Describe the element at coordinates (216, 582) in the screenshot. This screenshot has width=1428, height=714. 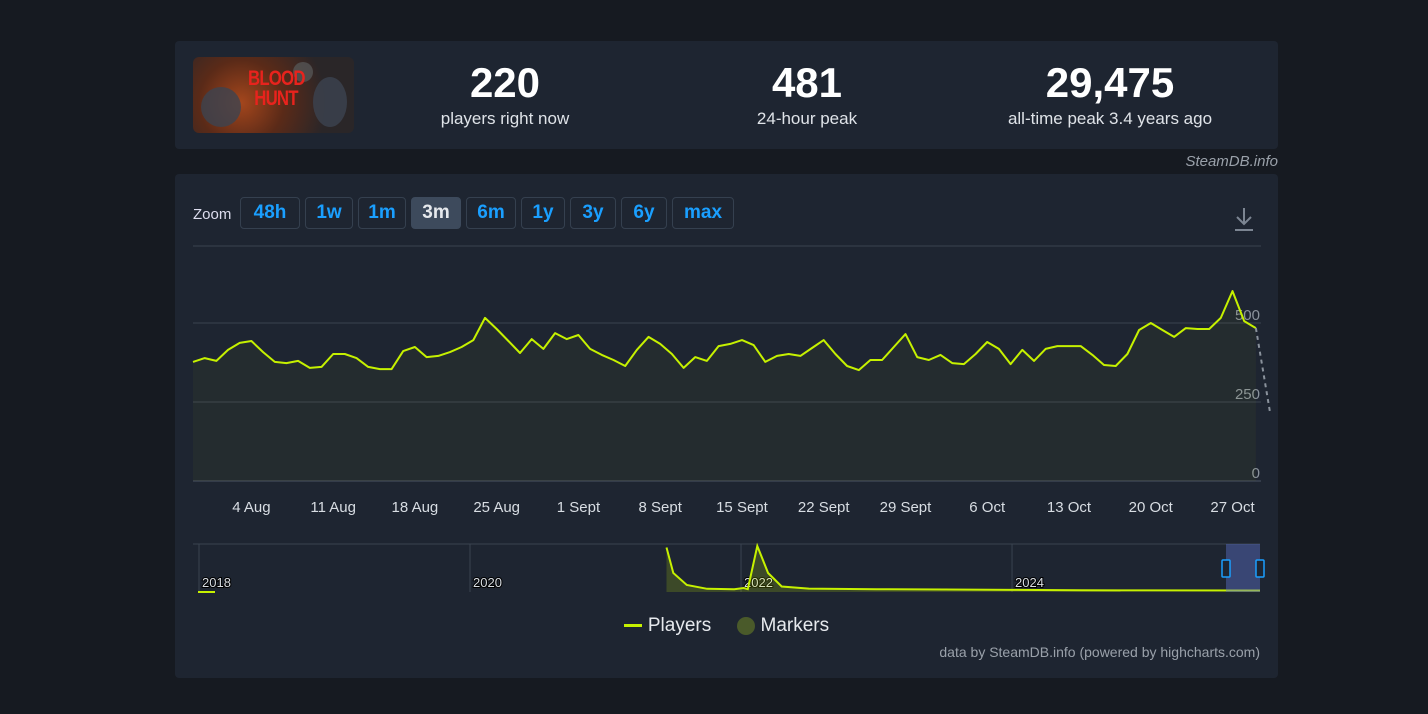
I see `navigator-year-label: 2018` at that location.